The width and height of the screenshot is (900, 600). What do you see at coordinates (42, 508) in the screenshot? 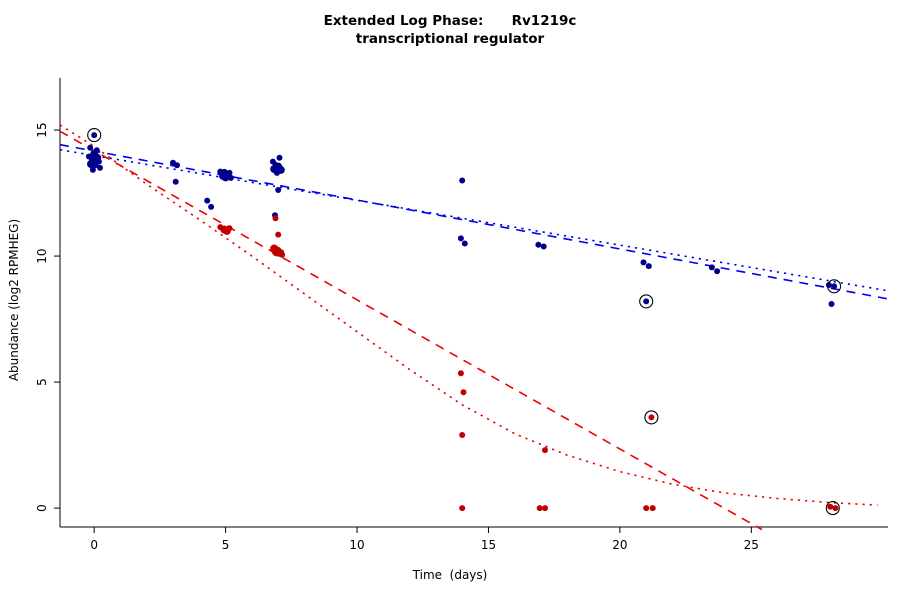
I see `y-tick-label: 0` at bounding box center [42, 508].